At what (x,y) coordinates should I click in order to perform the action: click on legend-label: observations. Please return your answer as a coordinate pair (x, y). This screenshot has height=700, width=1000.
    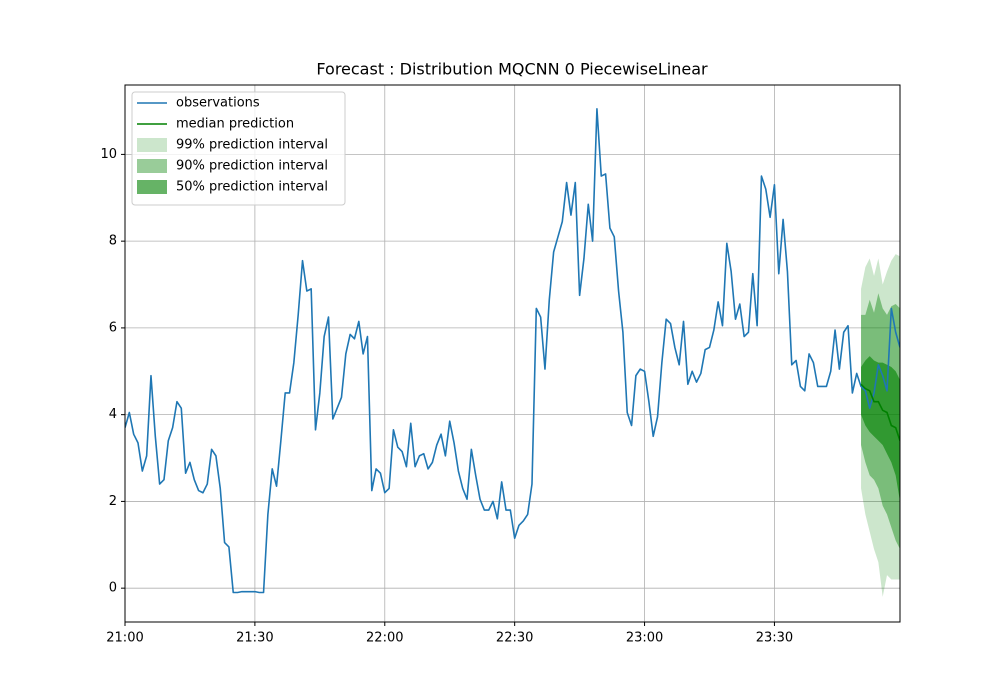
    Looking at the image, I should click on (218, 103).